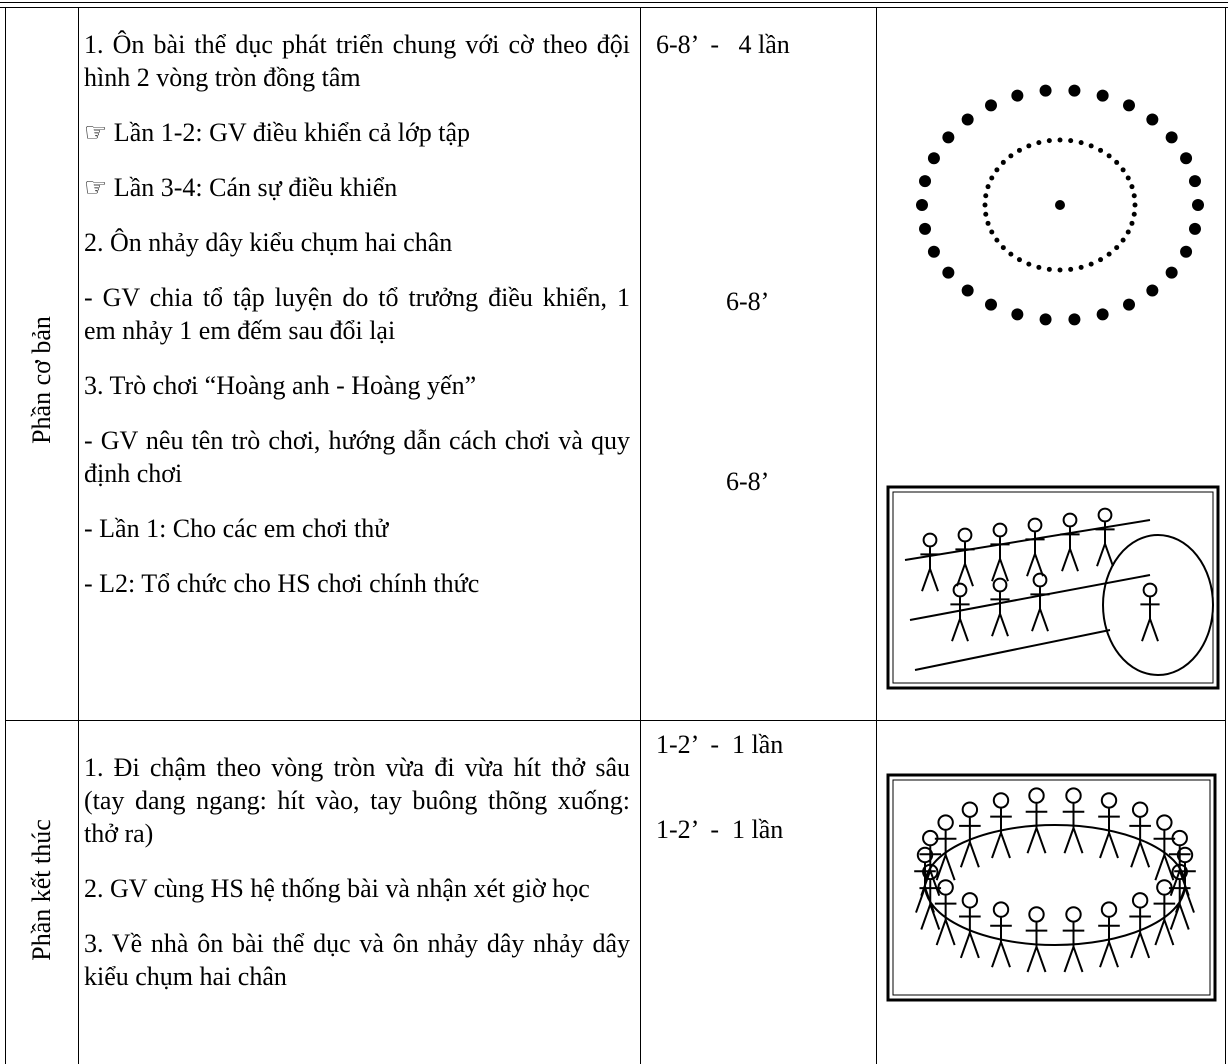 Image resolution: width=1228 pixels, height=1064 pixels. Describe the element at coordinates (241, 187) in the screenshot. I see `activity-item: ☞ Lần 3-4: Cán sự điều khiển` at that location.